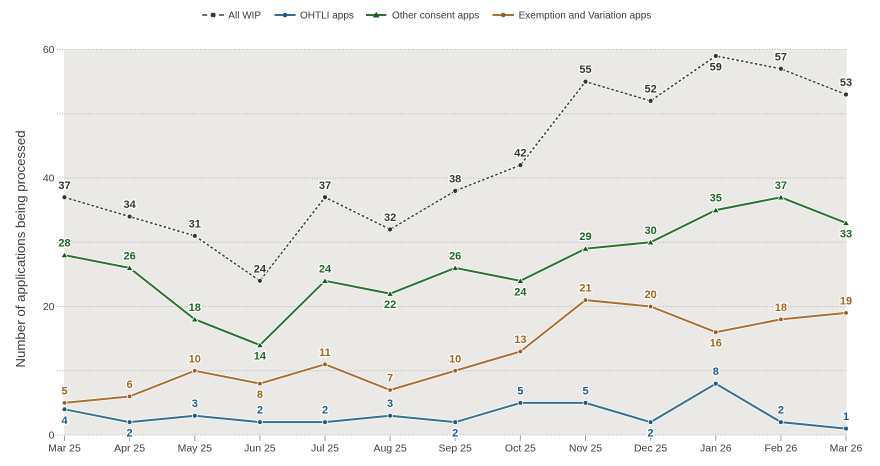 Image resolution: width=880 pixels, height=466 pixels. I want to click on svg-text: 60, so click(49, 50).